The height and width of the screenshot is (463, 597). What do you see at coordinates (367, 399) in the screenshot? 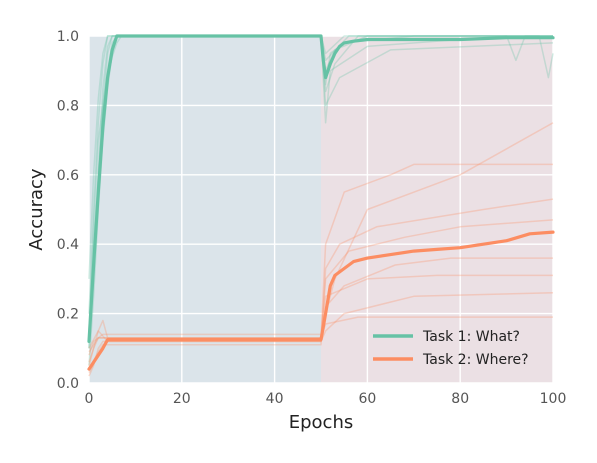
I see `x-tick-label: 60` at bounding box center [367, 399].